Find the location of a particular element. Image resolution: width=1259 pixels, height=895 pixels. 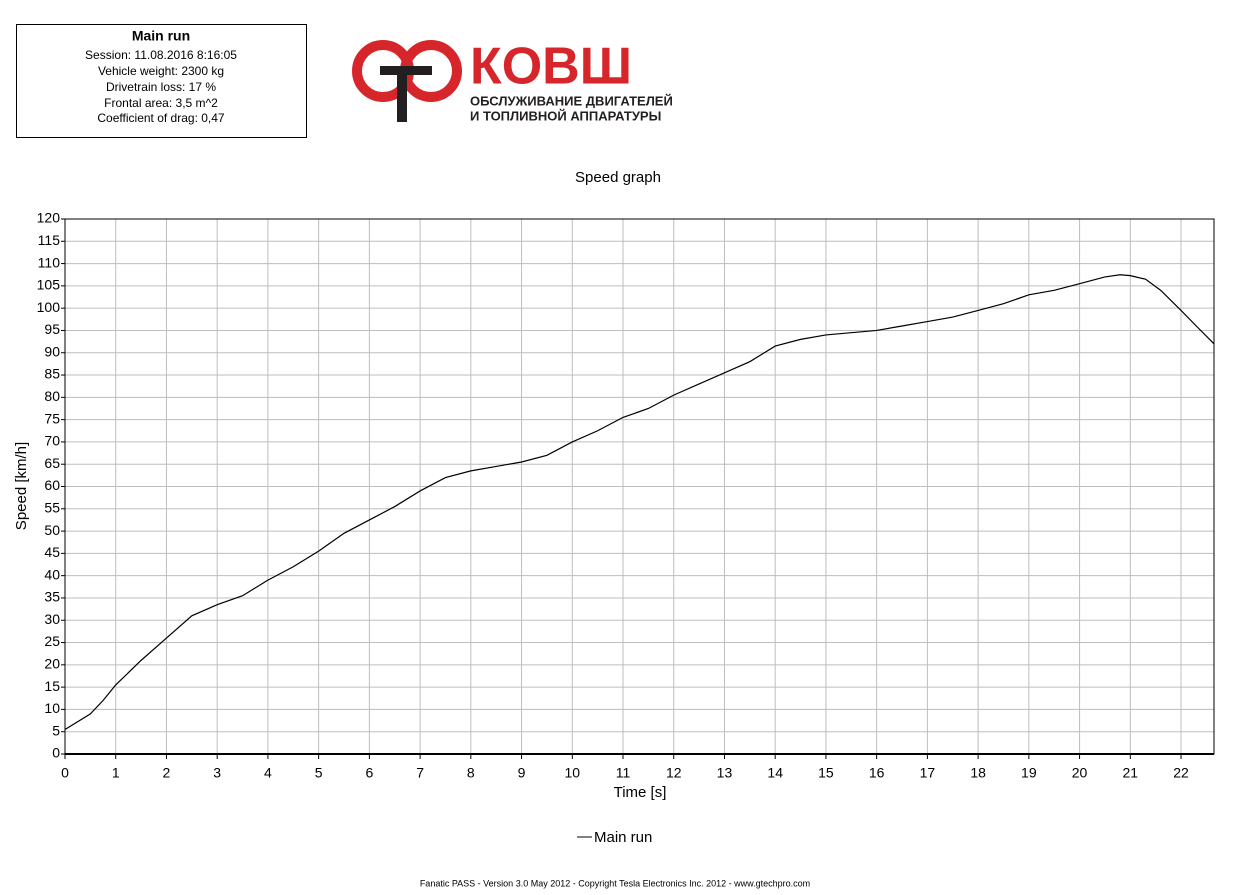

x-tick-label: 12 is located at coordinates (674, 773).